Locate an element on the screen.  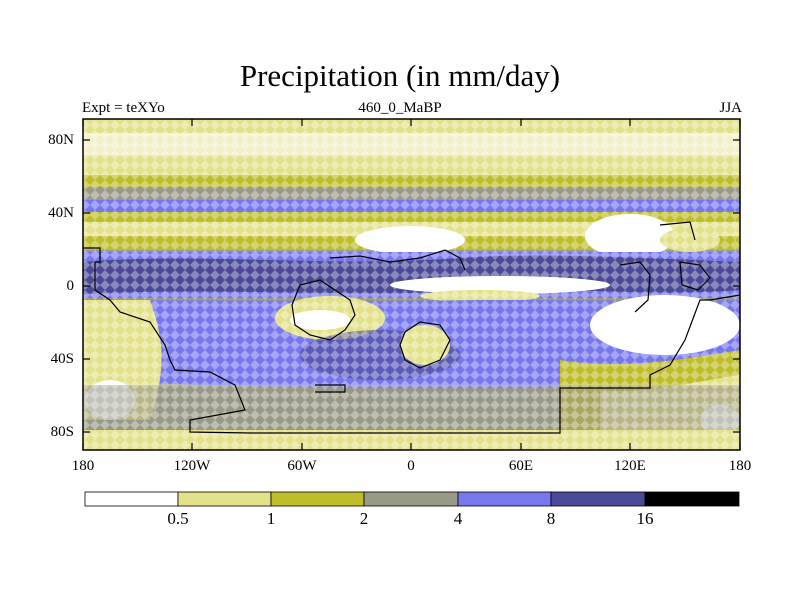
lat-label-40n: 40N is located at coordinates (61, 213).